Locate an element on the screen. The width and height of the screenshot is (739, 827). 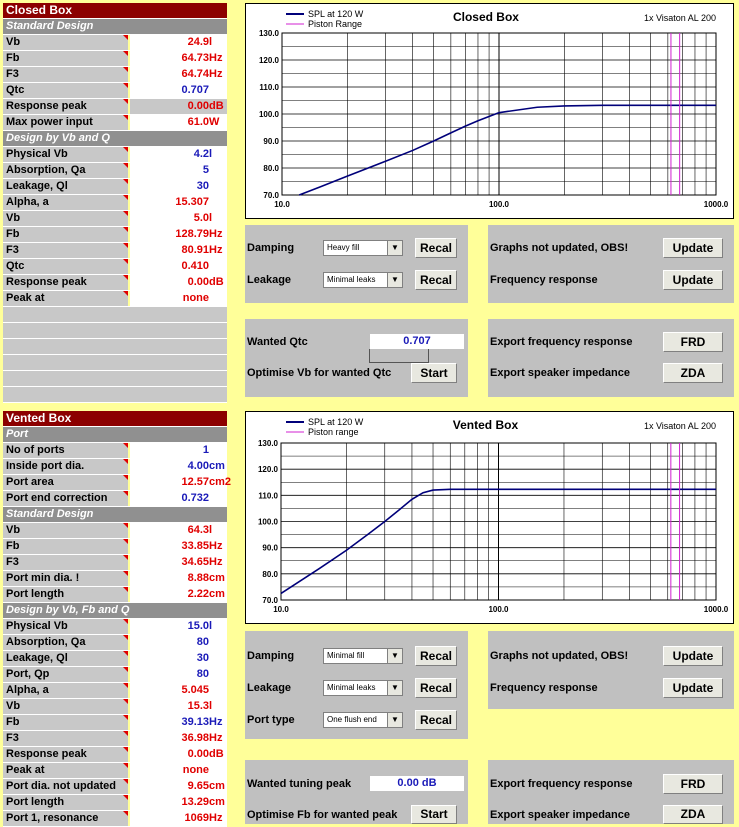
param-row: Vb 5.0 l is located at coordinates (115, 219).